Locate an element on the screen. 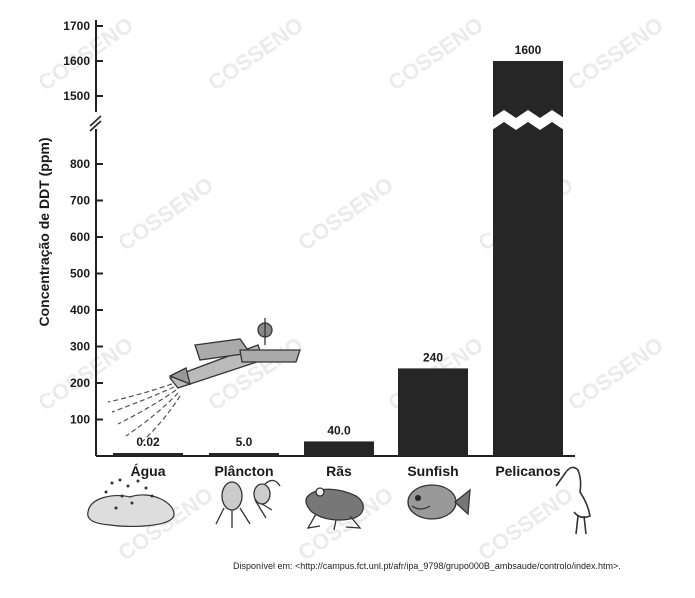 The image size is (695, 598). fish-icon is located at coordinates (439, 502).